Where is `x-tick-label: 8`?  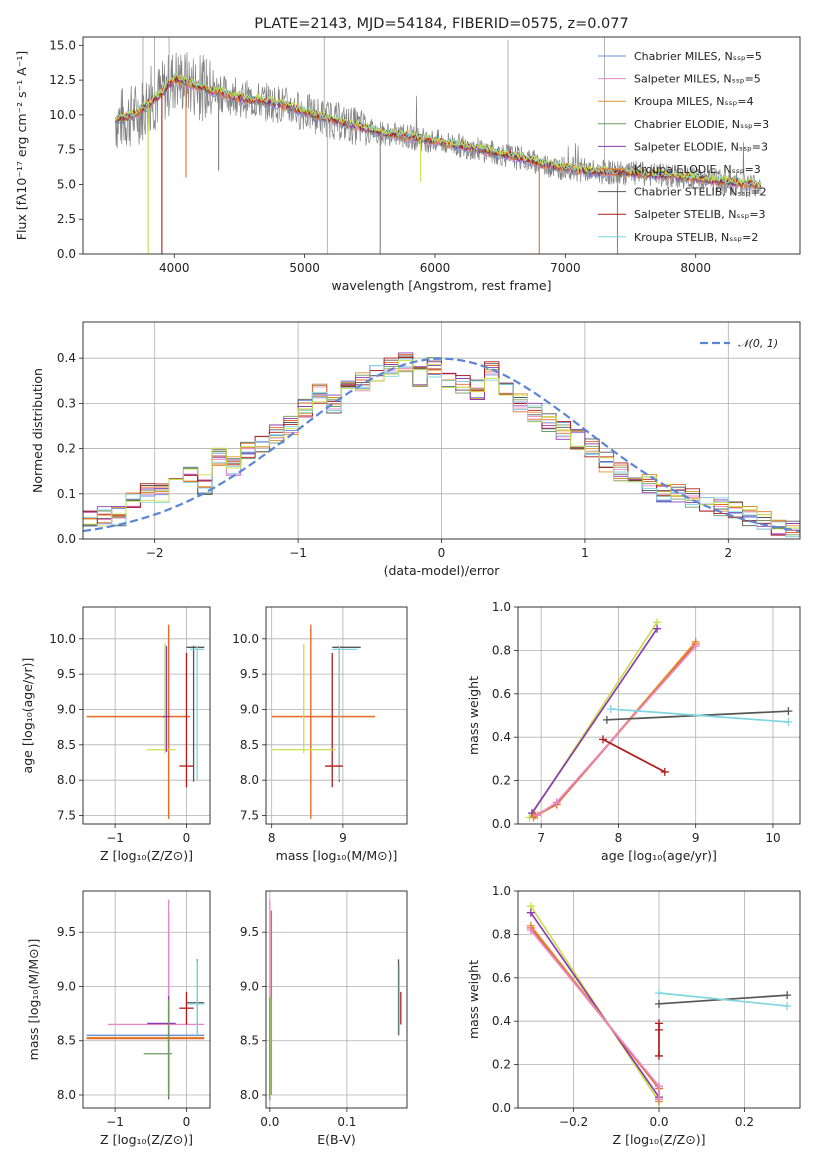
x-tick-label: 8 is located at coordinates (272, 838).